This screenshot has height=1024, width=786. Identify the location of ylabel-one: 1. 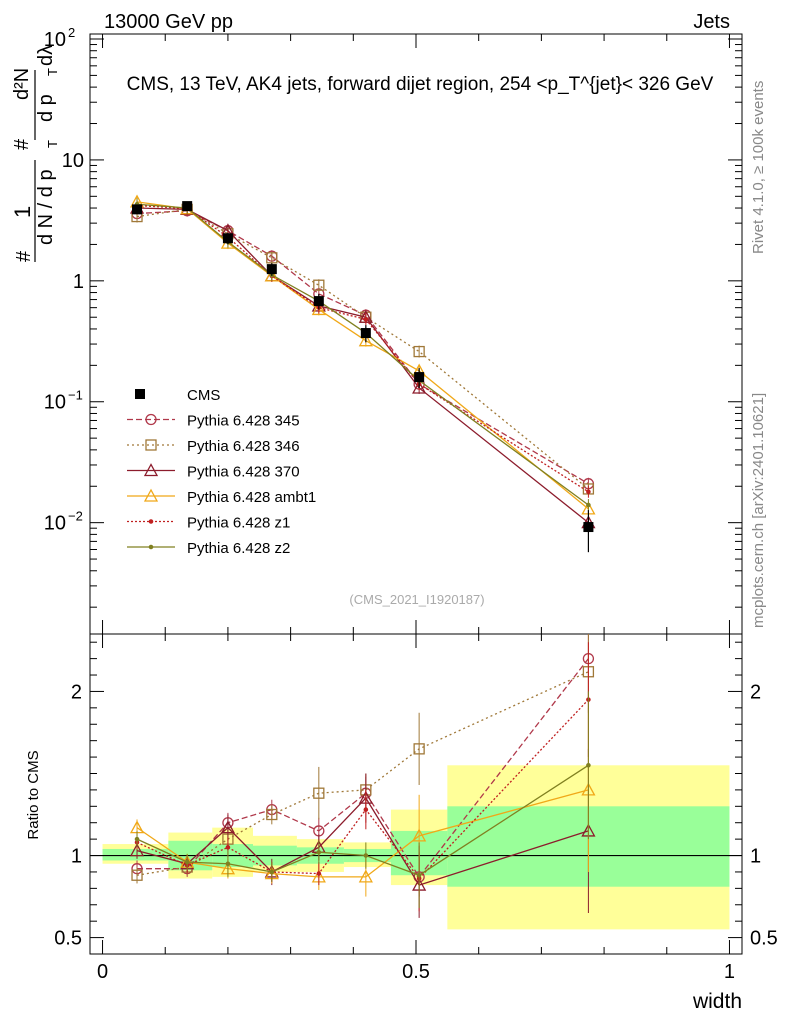
(22, 212).